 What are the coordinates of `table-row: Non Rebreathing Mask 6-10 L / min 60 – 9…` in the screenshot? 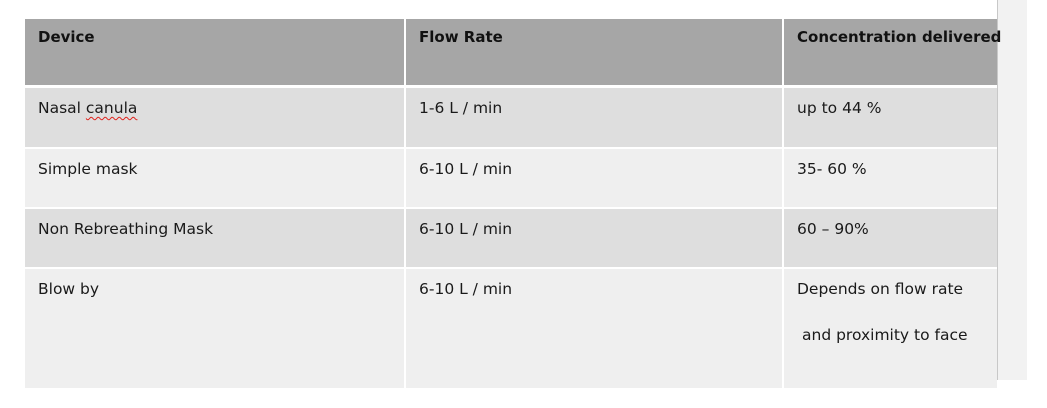 It's located at (511, 238).